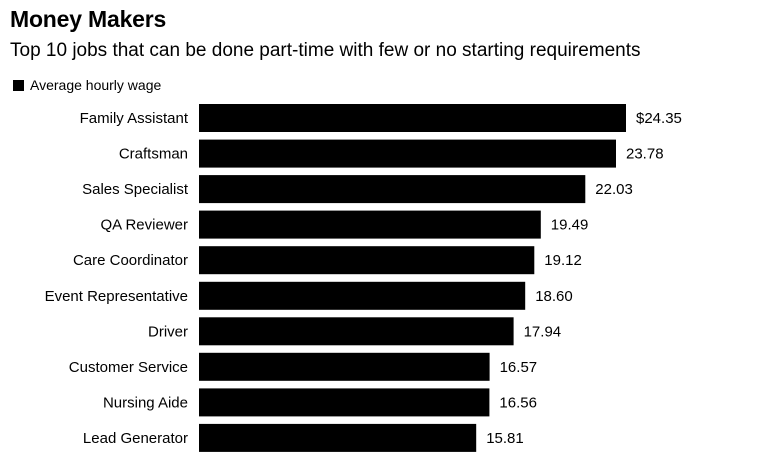  What do you see at coordinates (96, 85) in the screenshot?
I see `legend-label: Average hourly wage` at bounding box center [96, 85].